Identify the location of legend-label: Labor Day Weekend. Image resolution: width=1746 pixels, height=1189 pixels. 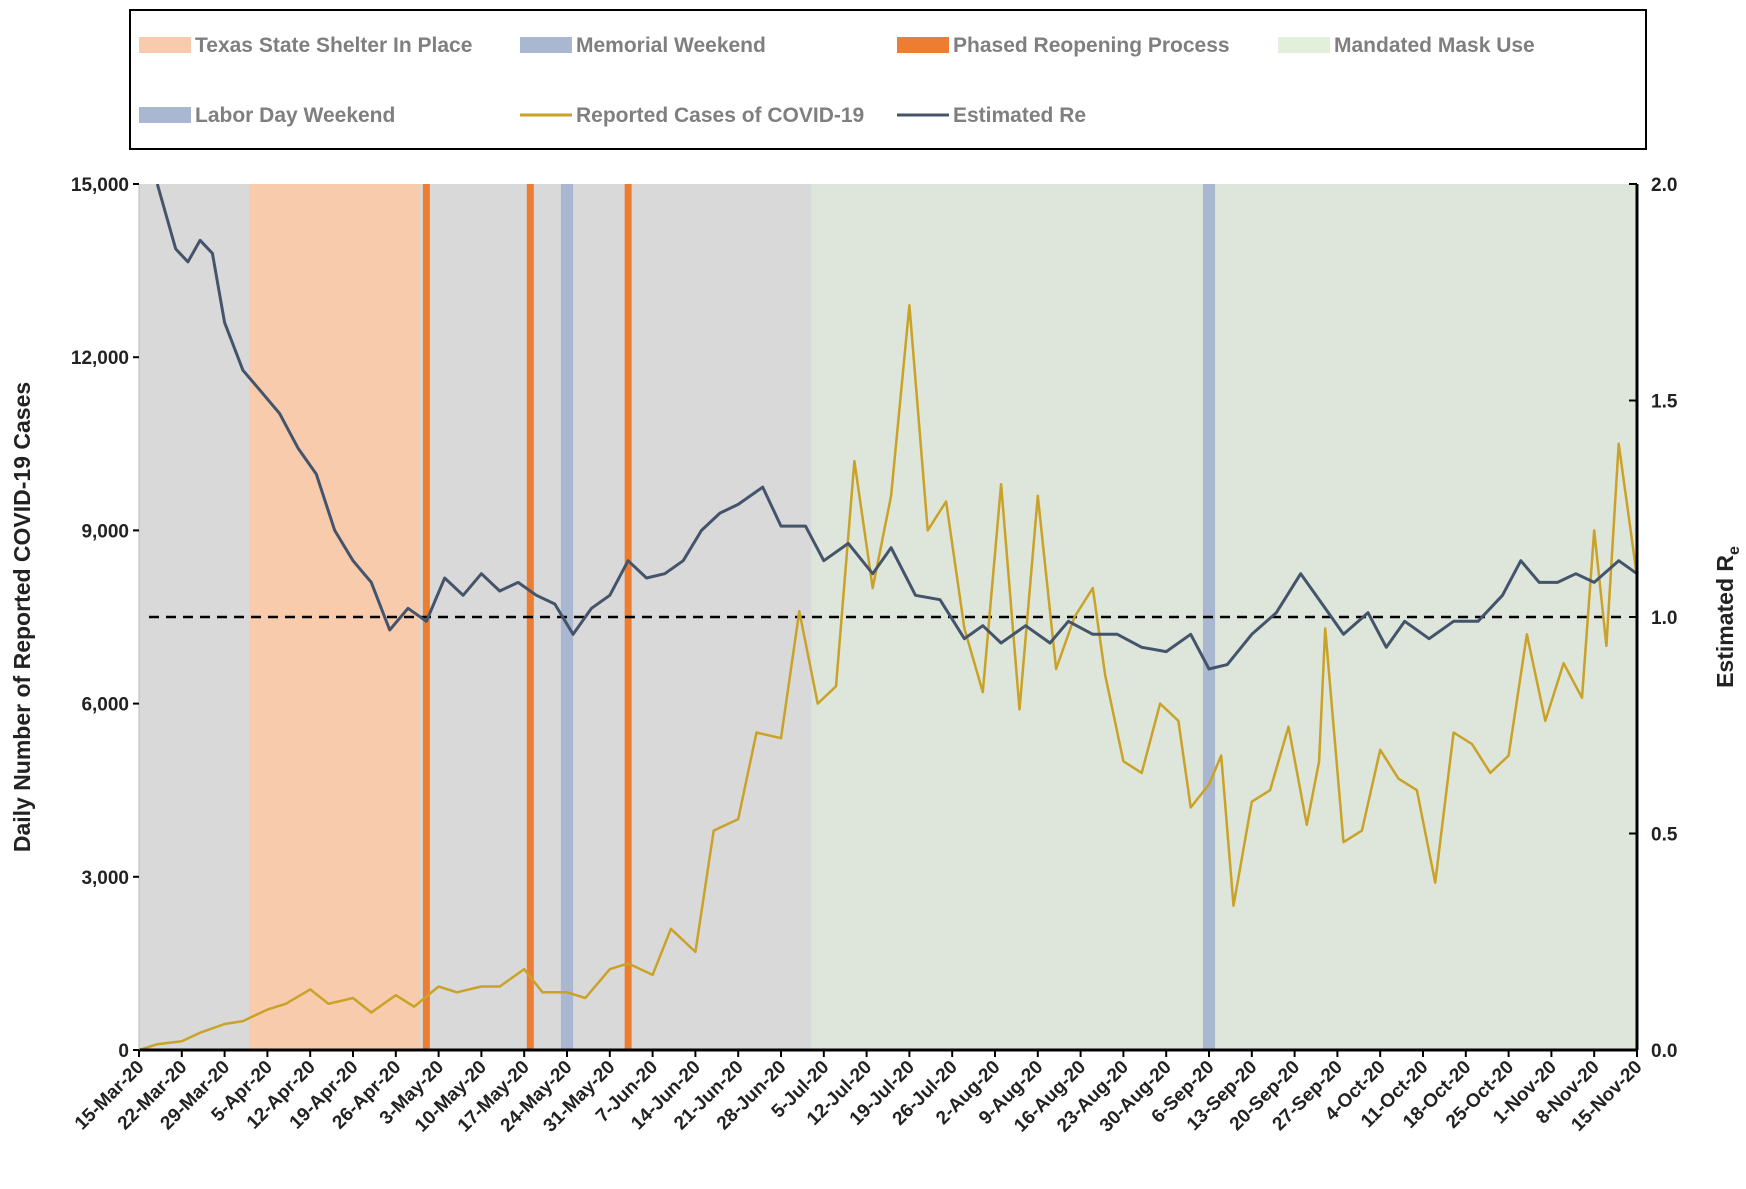
(295, 115).